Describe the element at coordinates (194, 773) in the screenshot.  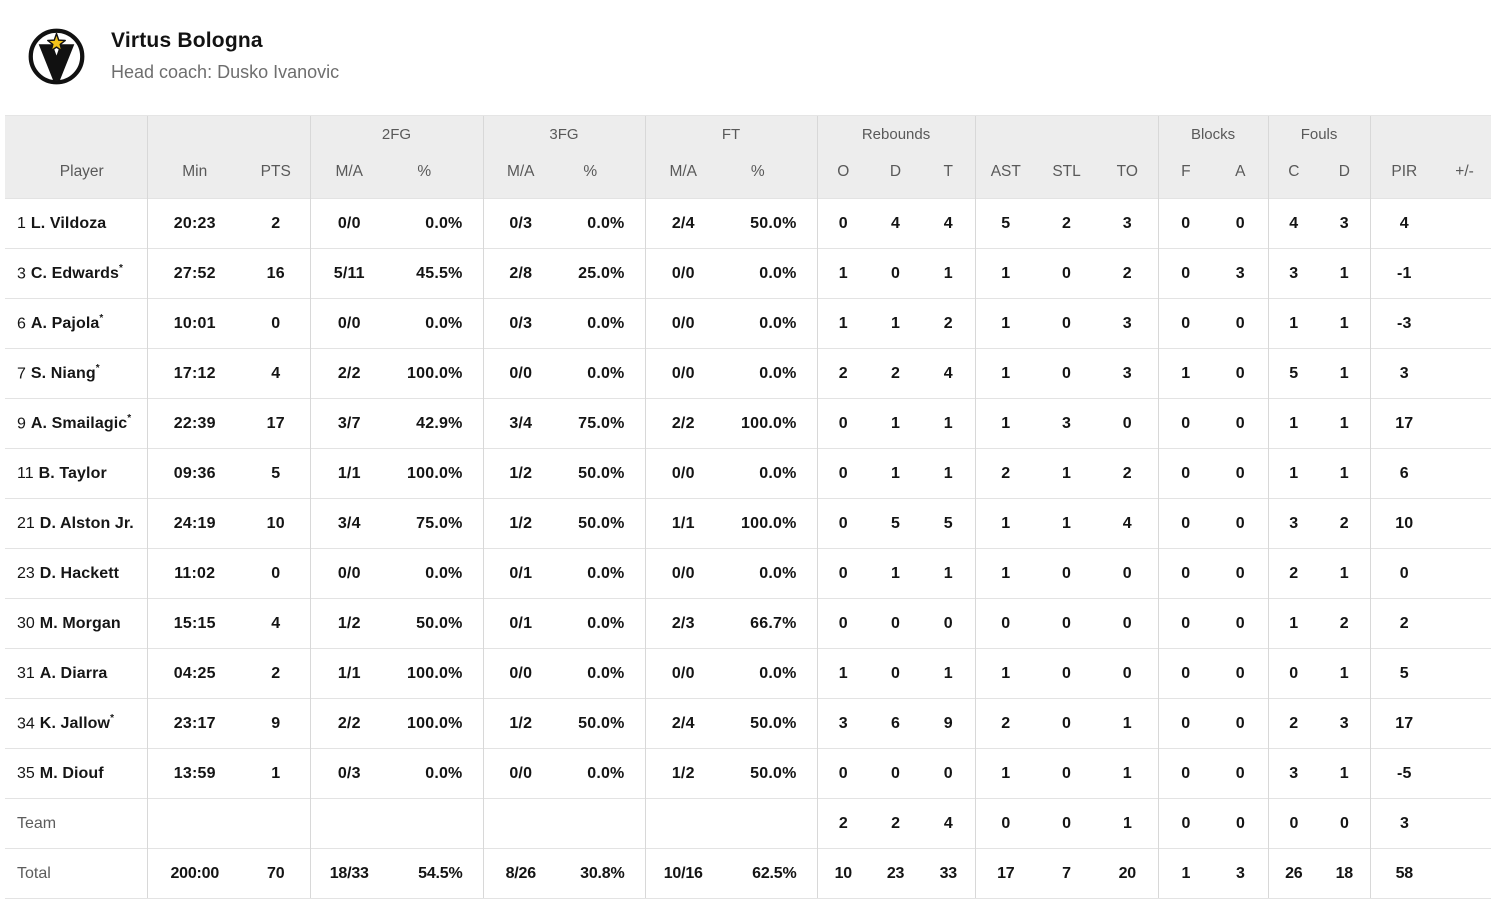
I see `stat-cell: 13:59` at that location.